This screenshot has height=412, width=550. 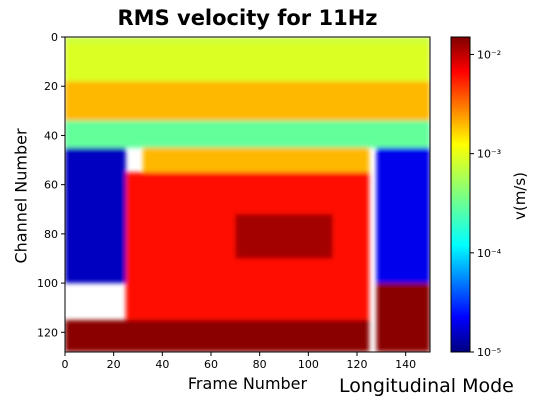 What do you see at coordinates (247, 383) in the screenshot?
I see `x-axis-label: Frame Number` at bounding box center [247, 383].